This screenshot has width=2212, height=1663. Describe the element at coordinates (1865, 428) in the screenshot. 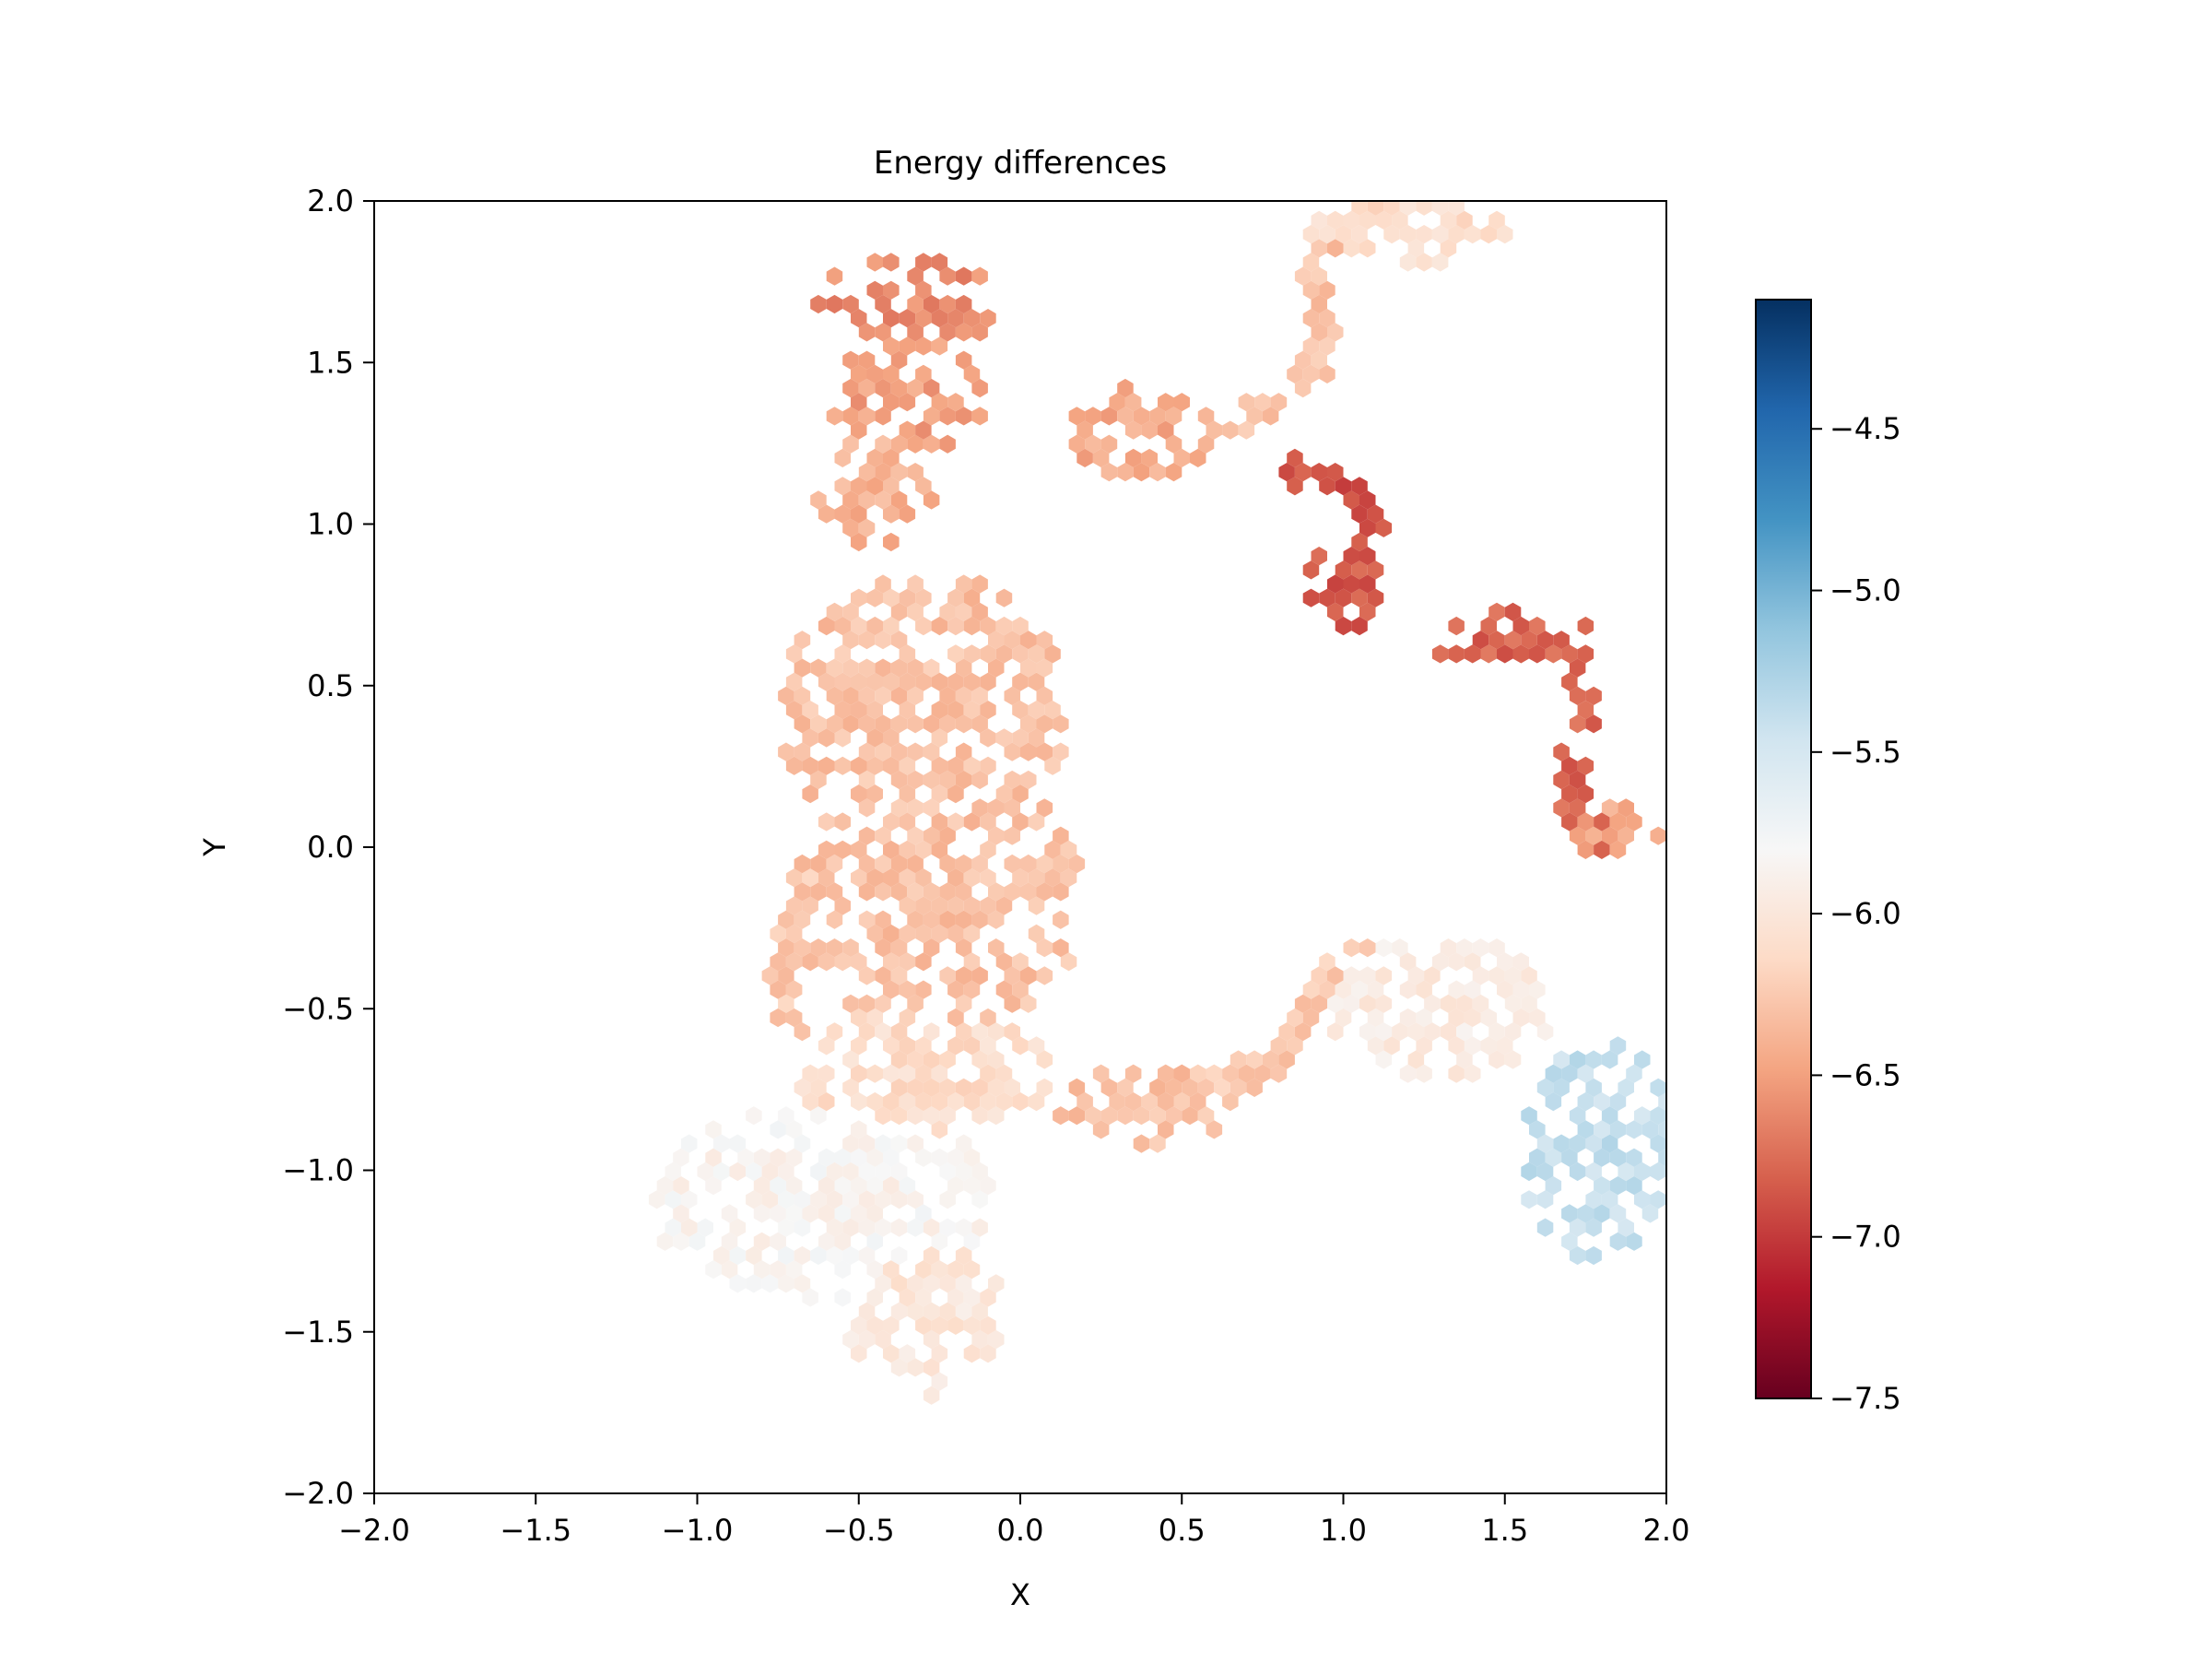

I see `colorbar-tick-label: −4.5` at that location.